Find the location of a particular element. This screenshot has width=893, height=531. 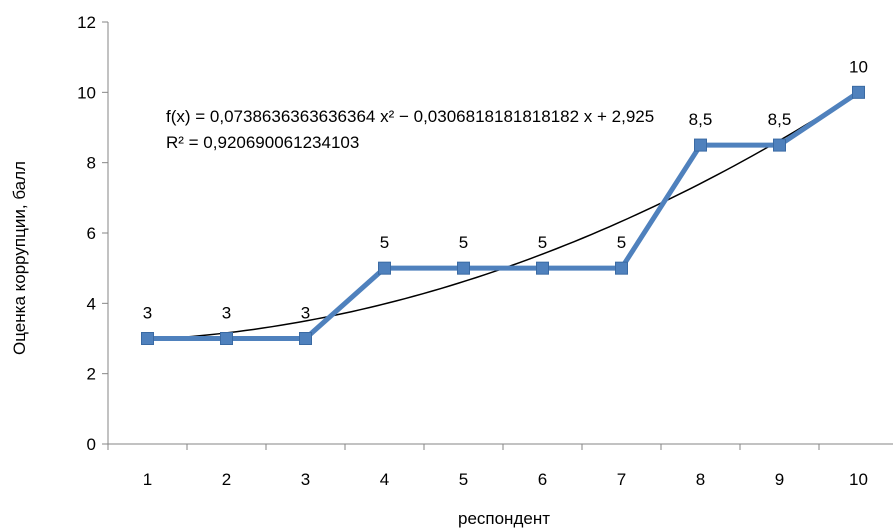

y-tick-label: 12 is located at coordinates (86, 22).